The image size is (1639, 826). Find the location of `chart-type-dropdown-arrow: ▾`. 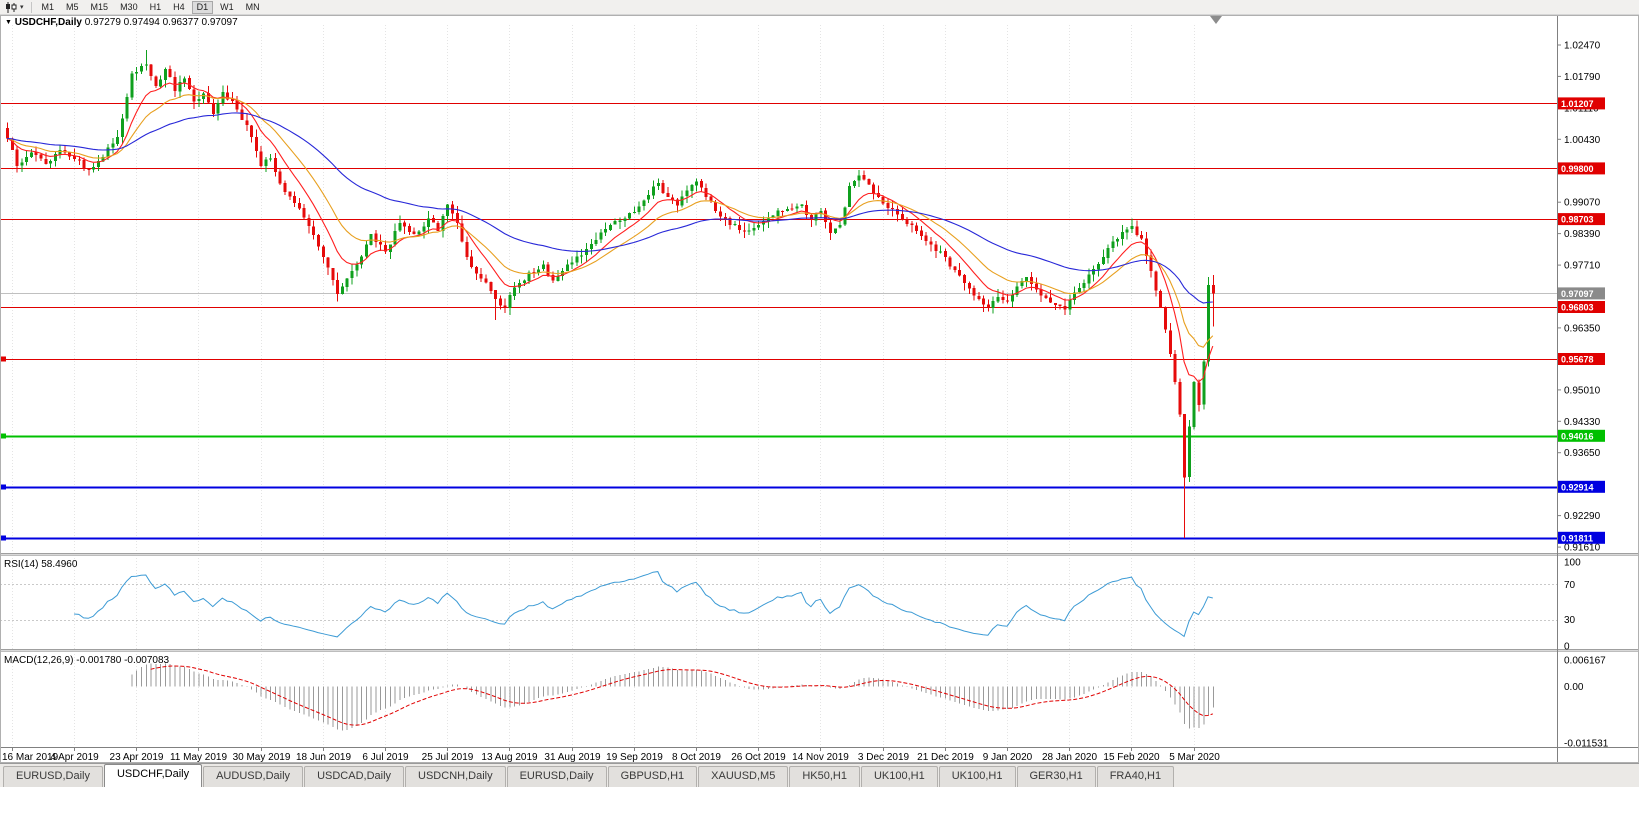

chart-type-dropdown-arrow: ▾ is located at coordinates (22, 7).